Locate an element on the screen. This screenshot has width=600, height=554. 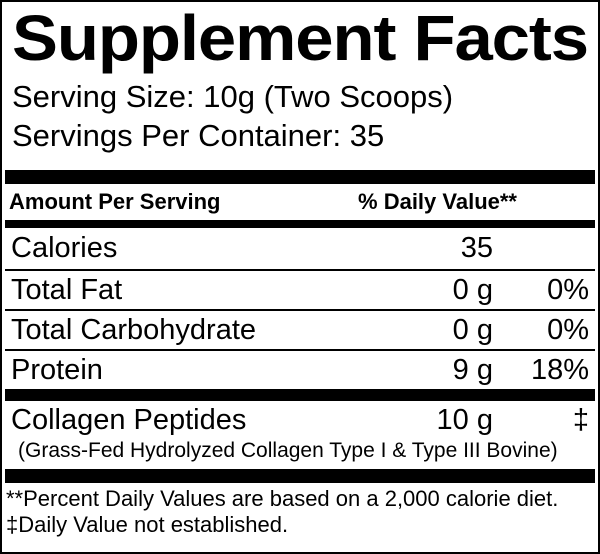
nutrient-name: Calories is located at coordinates (64, 248).